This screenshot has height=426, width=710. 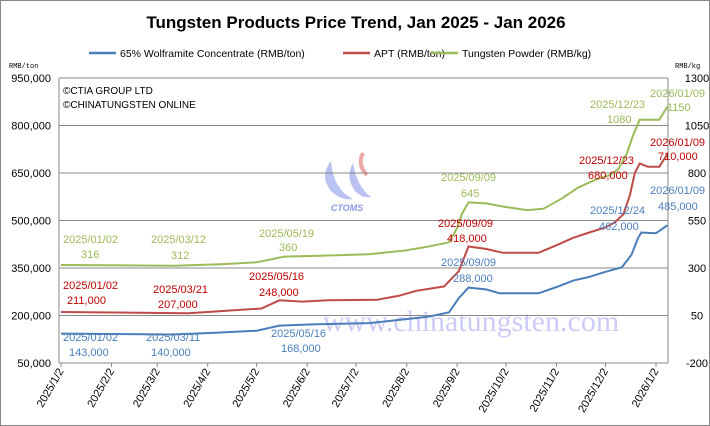 What do you see at coordinates (86, 301) in the screenshot?
I see `annotation-value: 211,000` at bounding box center [86, 301].